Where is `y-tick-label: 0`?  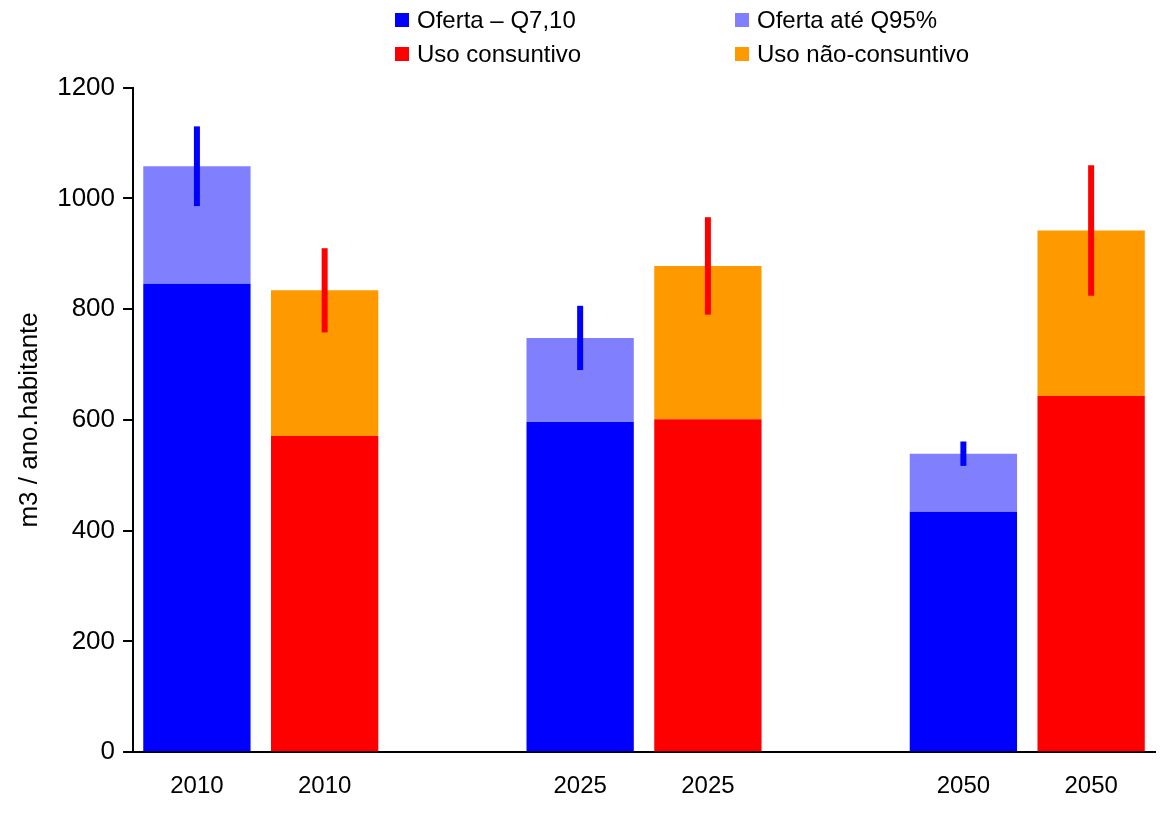
y-tick-label: 0 is located at coordinates (108, 750).